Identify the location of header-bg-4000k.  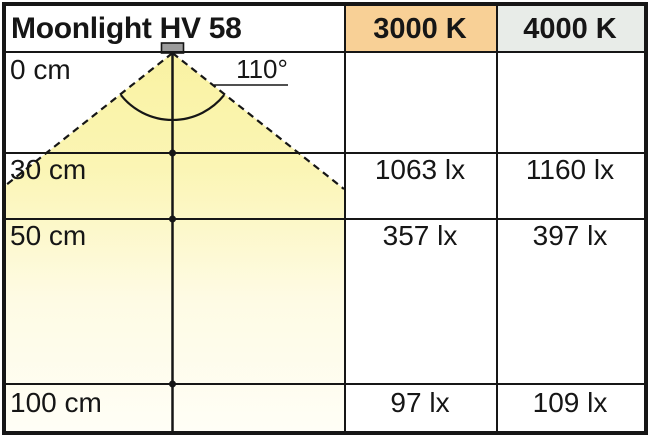
(570, 29).